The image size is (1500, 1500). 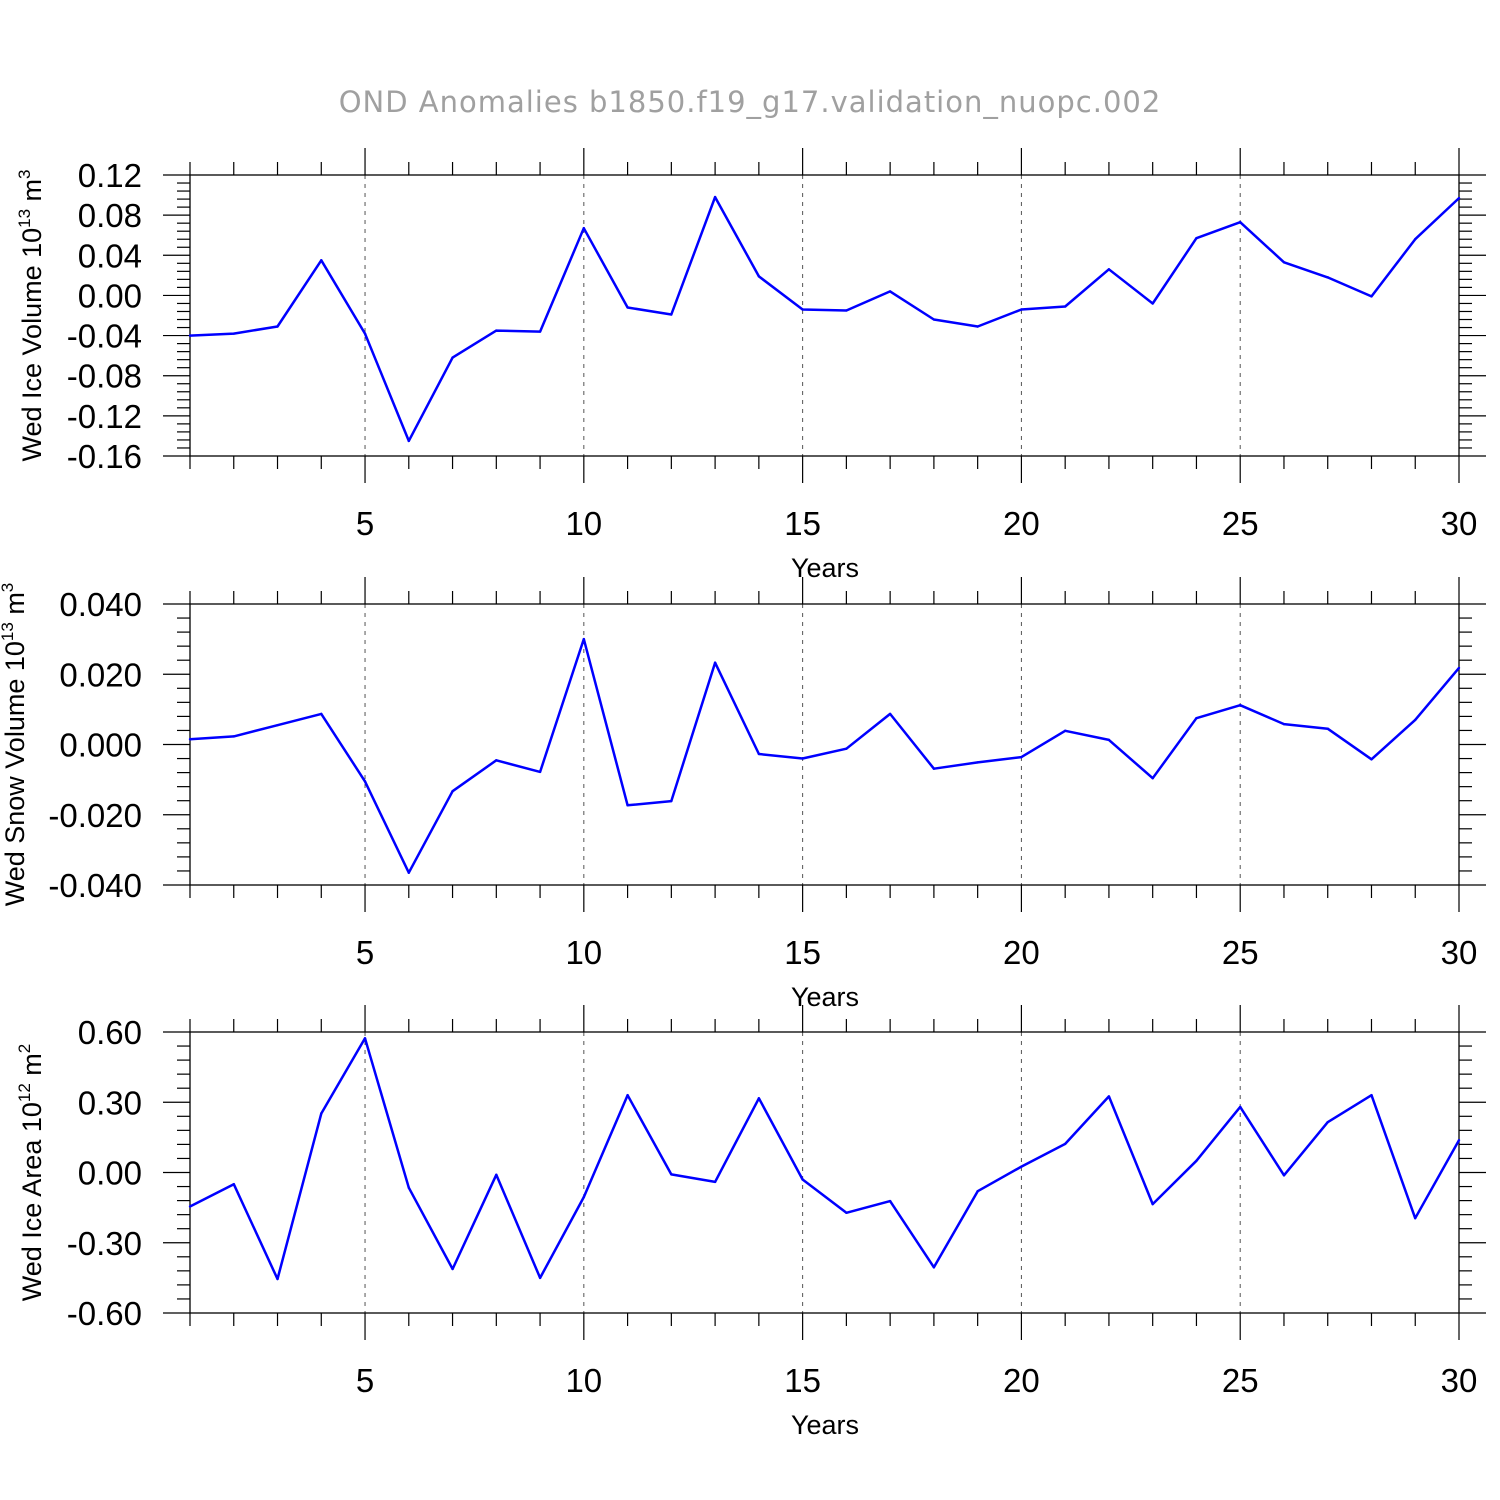 I want to click on y-tick-label: 0.000, so click(x=100, y=745).